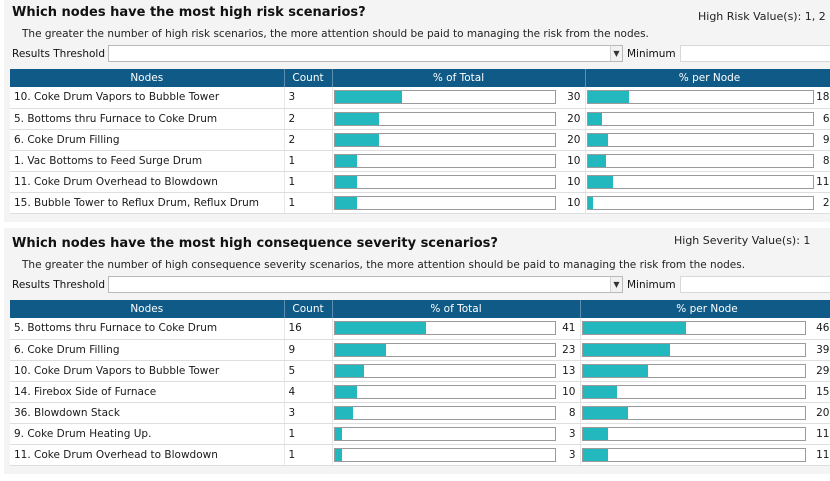 Image resolution: width=830 pixels, height=481 pixels. Describe the element at coordinates (707, 98) in the screenshot. I see `percent-per-node-cell: 18` at that location.